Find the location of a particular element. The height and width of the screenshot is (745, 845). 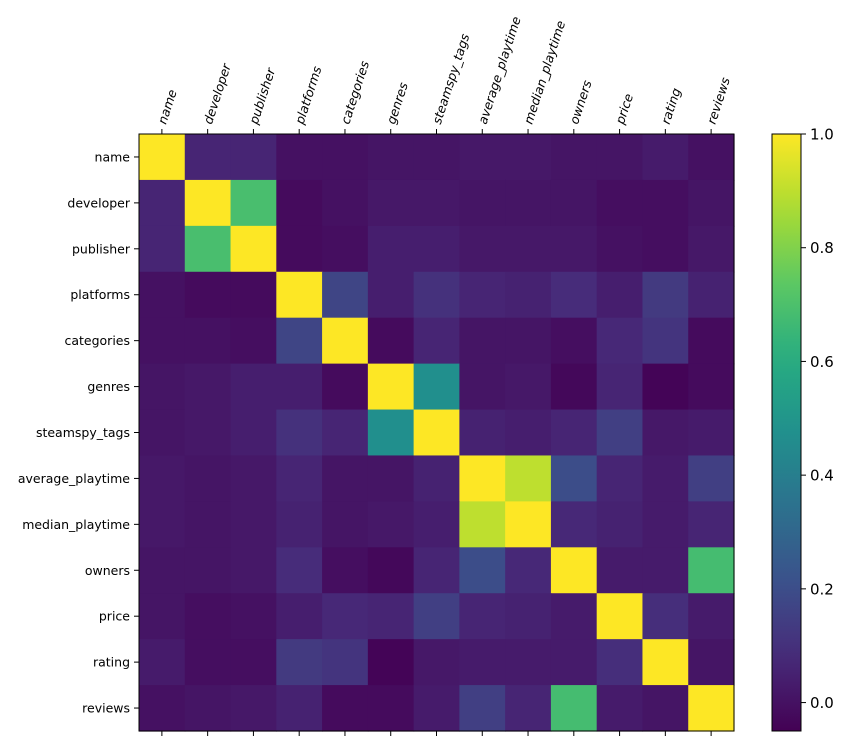

heatmap-cell-rating-genres is located at coordinates (391, 662).